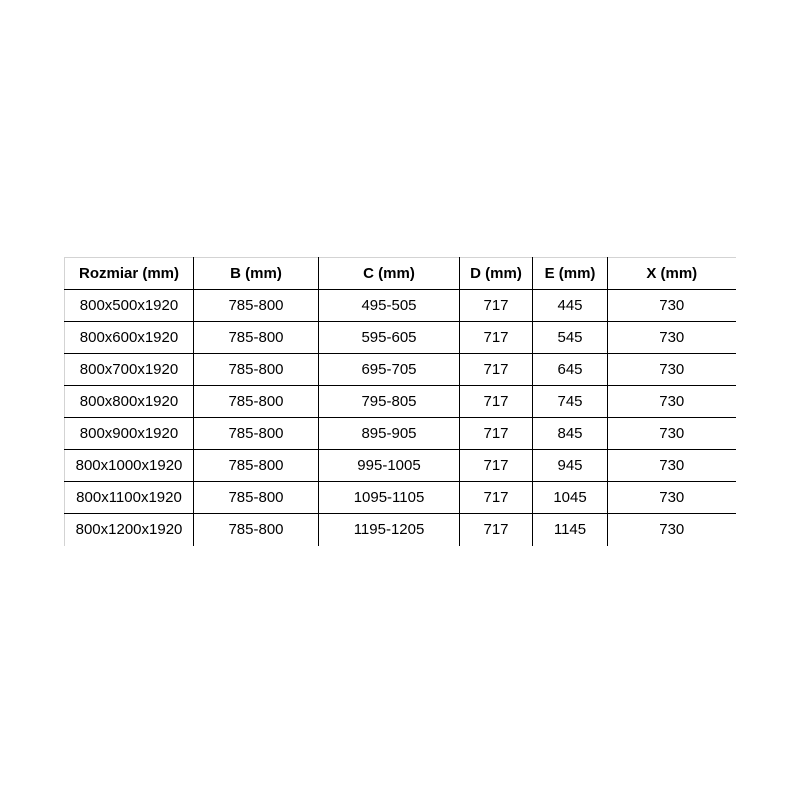  Describe the element at coordinates (129, 337) in the screenshot. I see `table-cell: 800x600x1920` at that location.